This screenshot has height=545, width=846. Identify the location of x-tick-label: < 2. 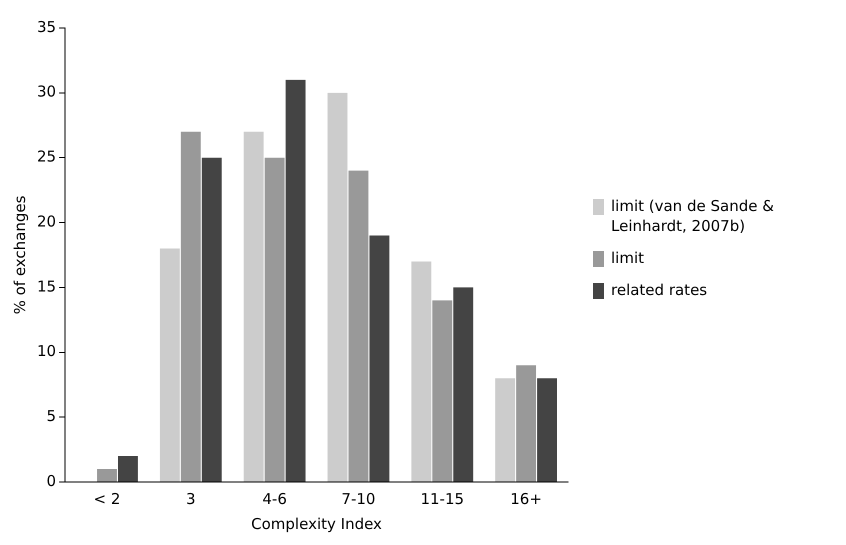
(107, 499).